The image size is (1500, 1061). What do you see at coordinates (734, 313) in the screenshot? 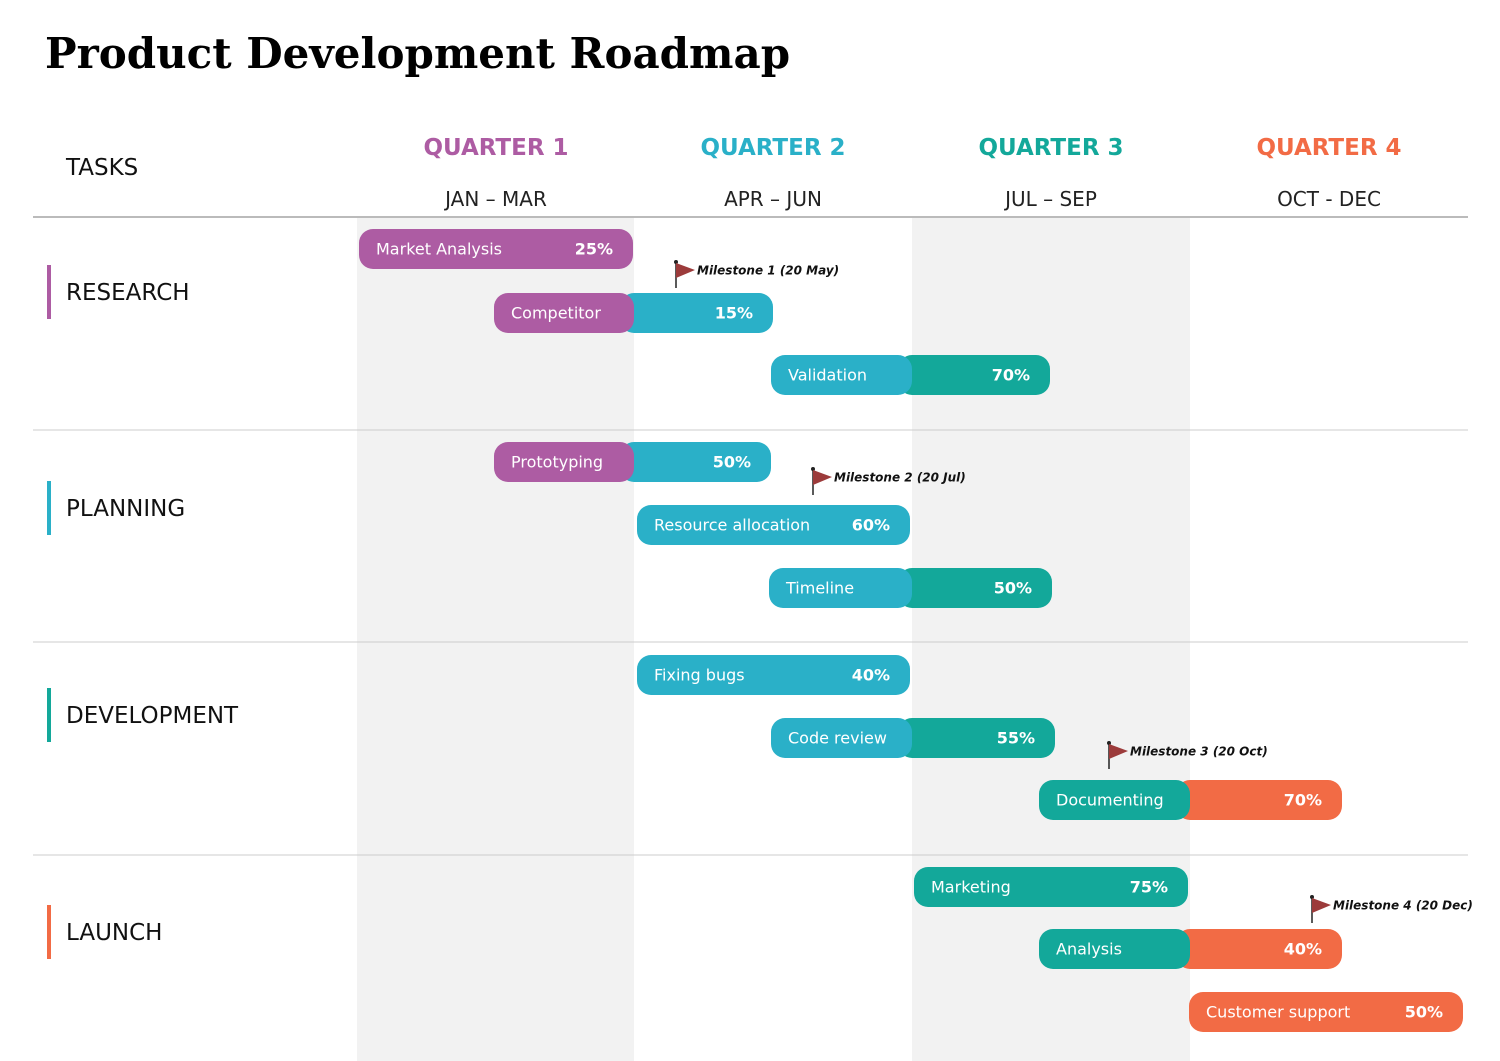
I see `task-progress: 15%` at bounding box center [734, 313].